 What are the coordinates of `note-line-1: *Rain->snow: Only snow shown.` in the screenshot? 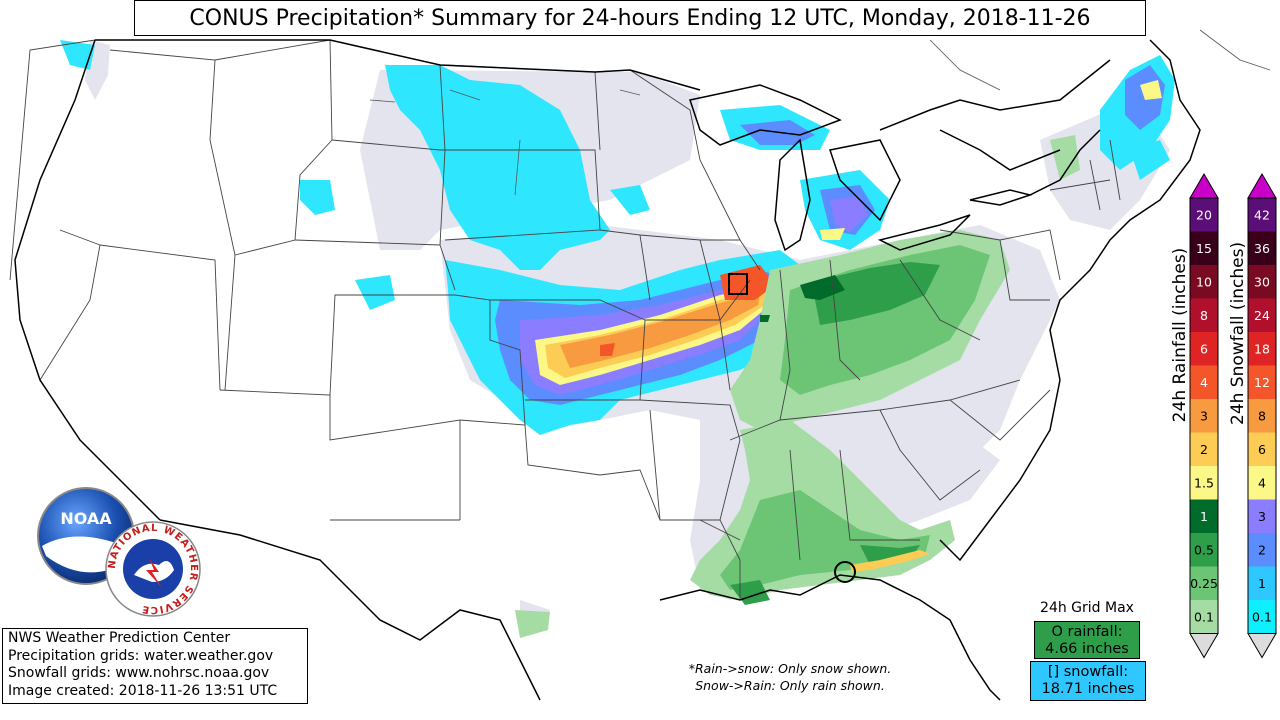 It's located at (790, 668).